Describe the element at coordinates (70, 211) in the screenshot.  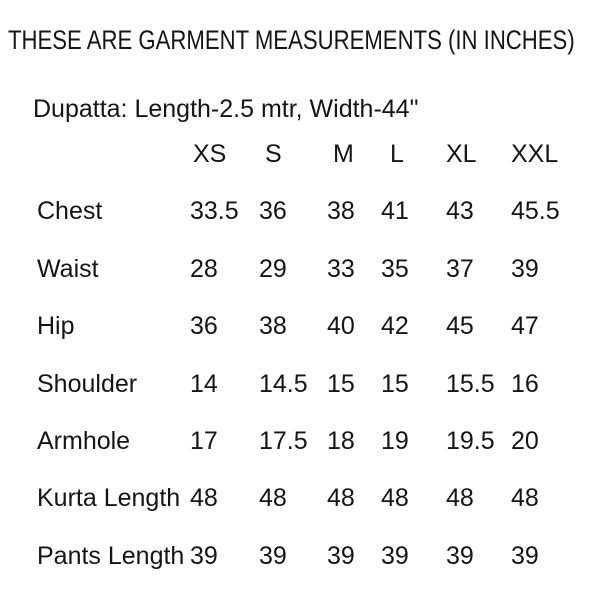
I see `measurement-label: Chest` at that location.